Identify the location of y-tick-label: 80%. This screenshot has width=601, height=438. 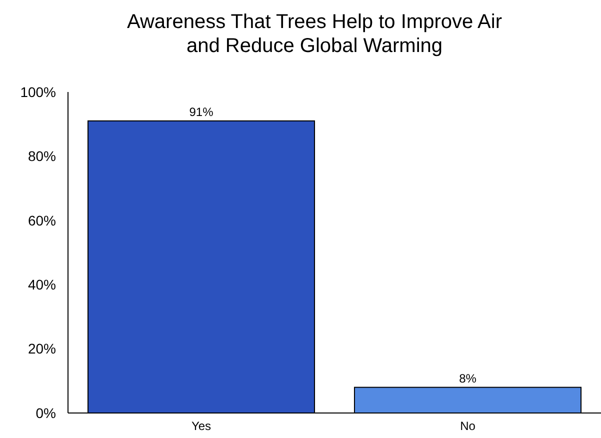
(42, 156).